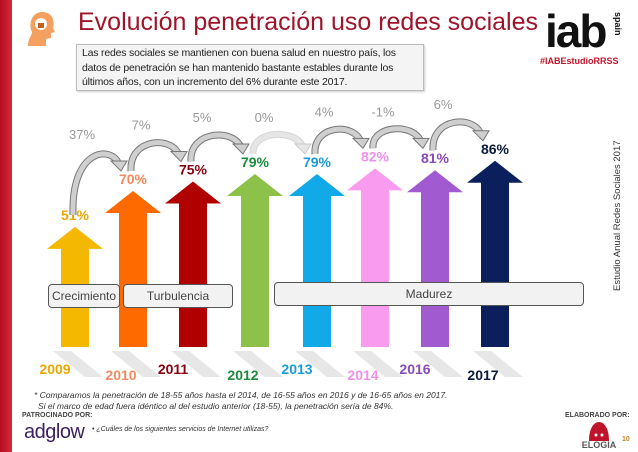 This screenshot has width=638, height=452. Describe the element at coordinates (133, 179) in the screenshot. I see `value-label: 70%` at that location.